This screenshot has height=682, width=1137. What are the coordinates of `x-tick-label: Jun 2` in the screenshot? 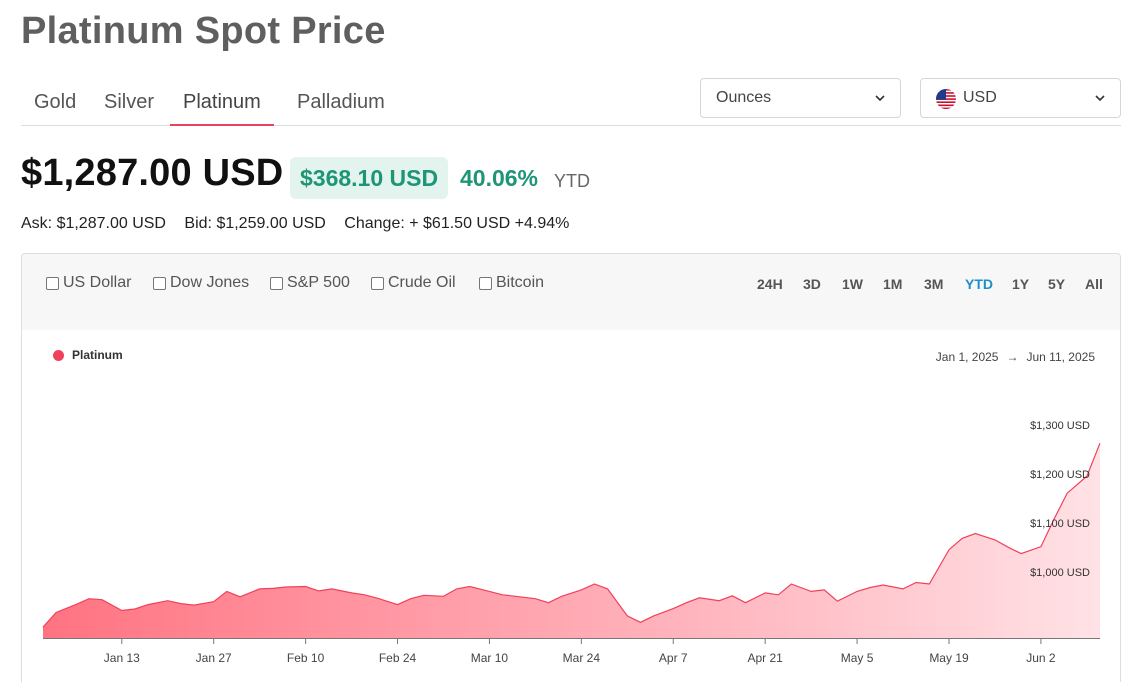 It's located at (1041, 658).